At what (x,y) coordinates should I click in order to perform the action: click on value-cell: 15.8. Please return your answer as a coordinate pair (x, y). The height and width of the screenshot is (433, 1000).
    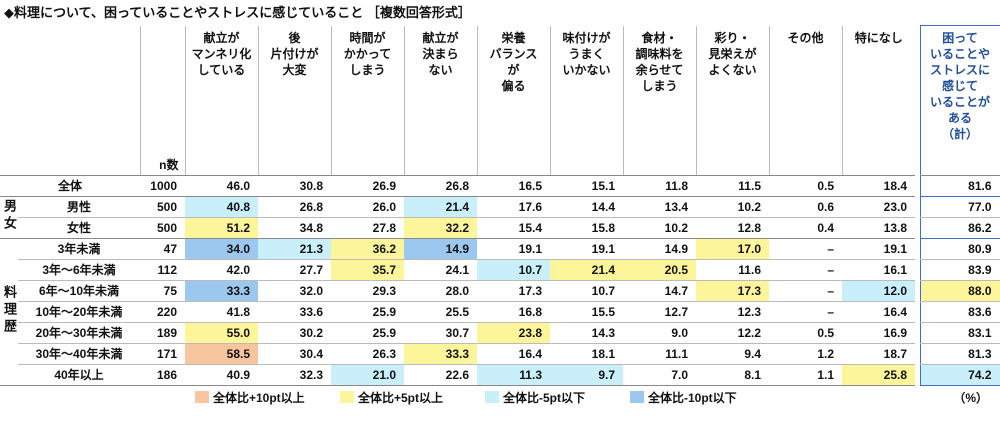
    Looking at the image, I should click on (586, 228).